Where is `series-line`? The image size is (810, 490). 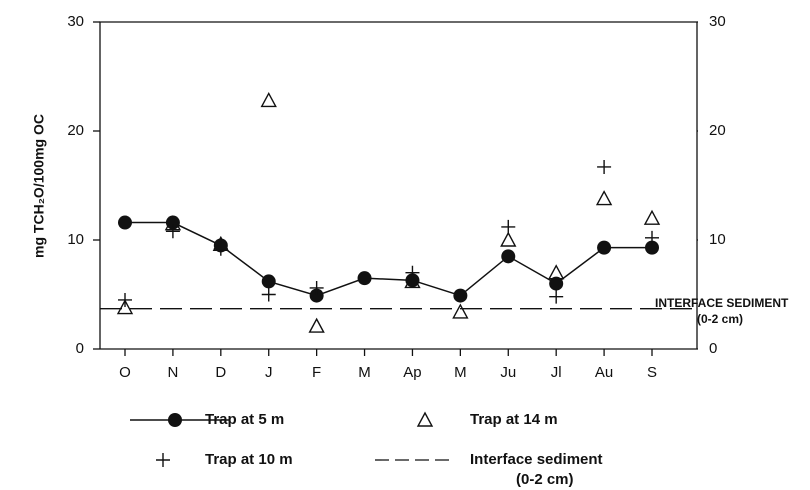 series-line is located at coordinates (388, 259).